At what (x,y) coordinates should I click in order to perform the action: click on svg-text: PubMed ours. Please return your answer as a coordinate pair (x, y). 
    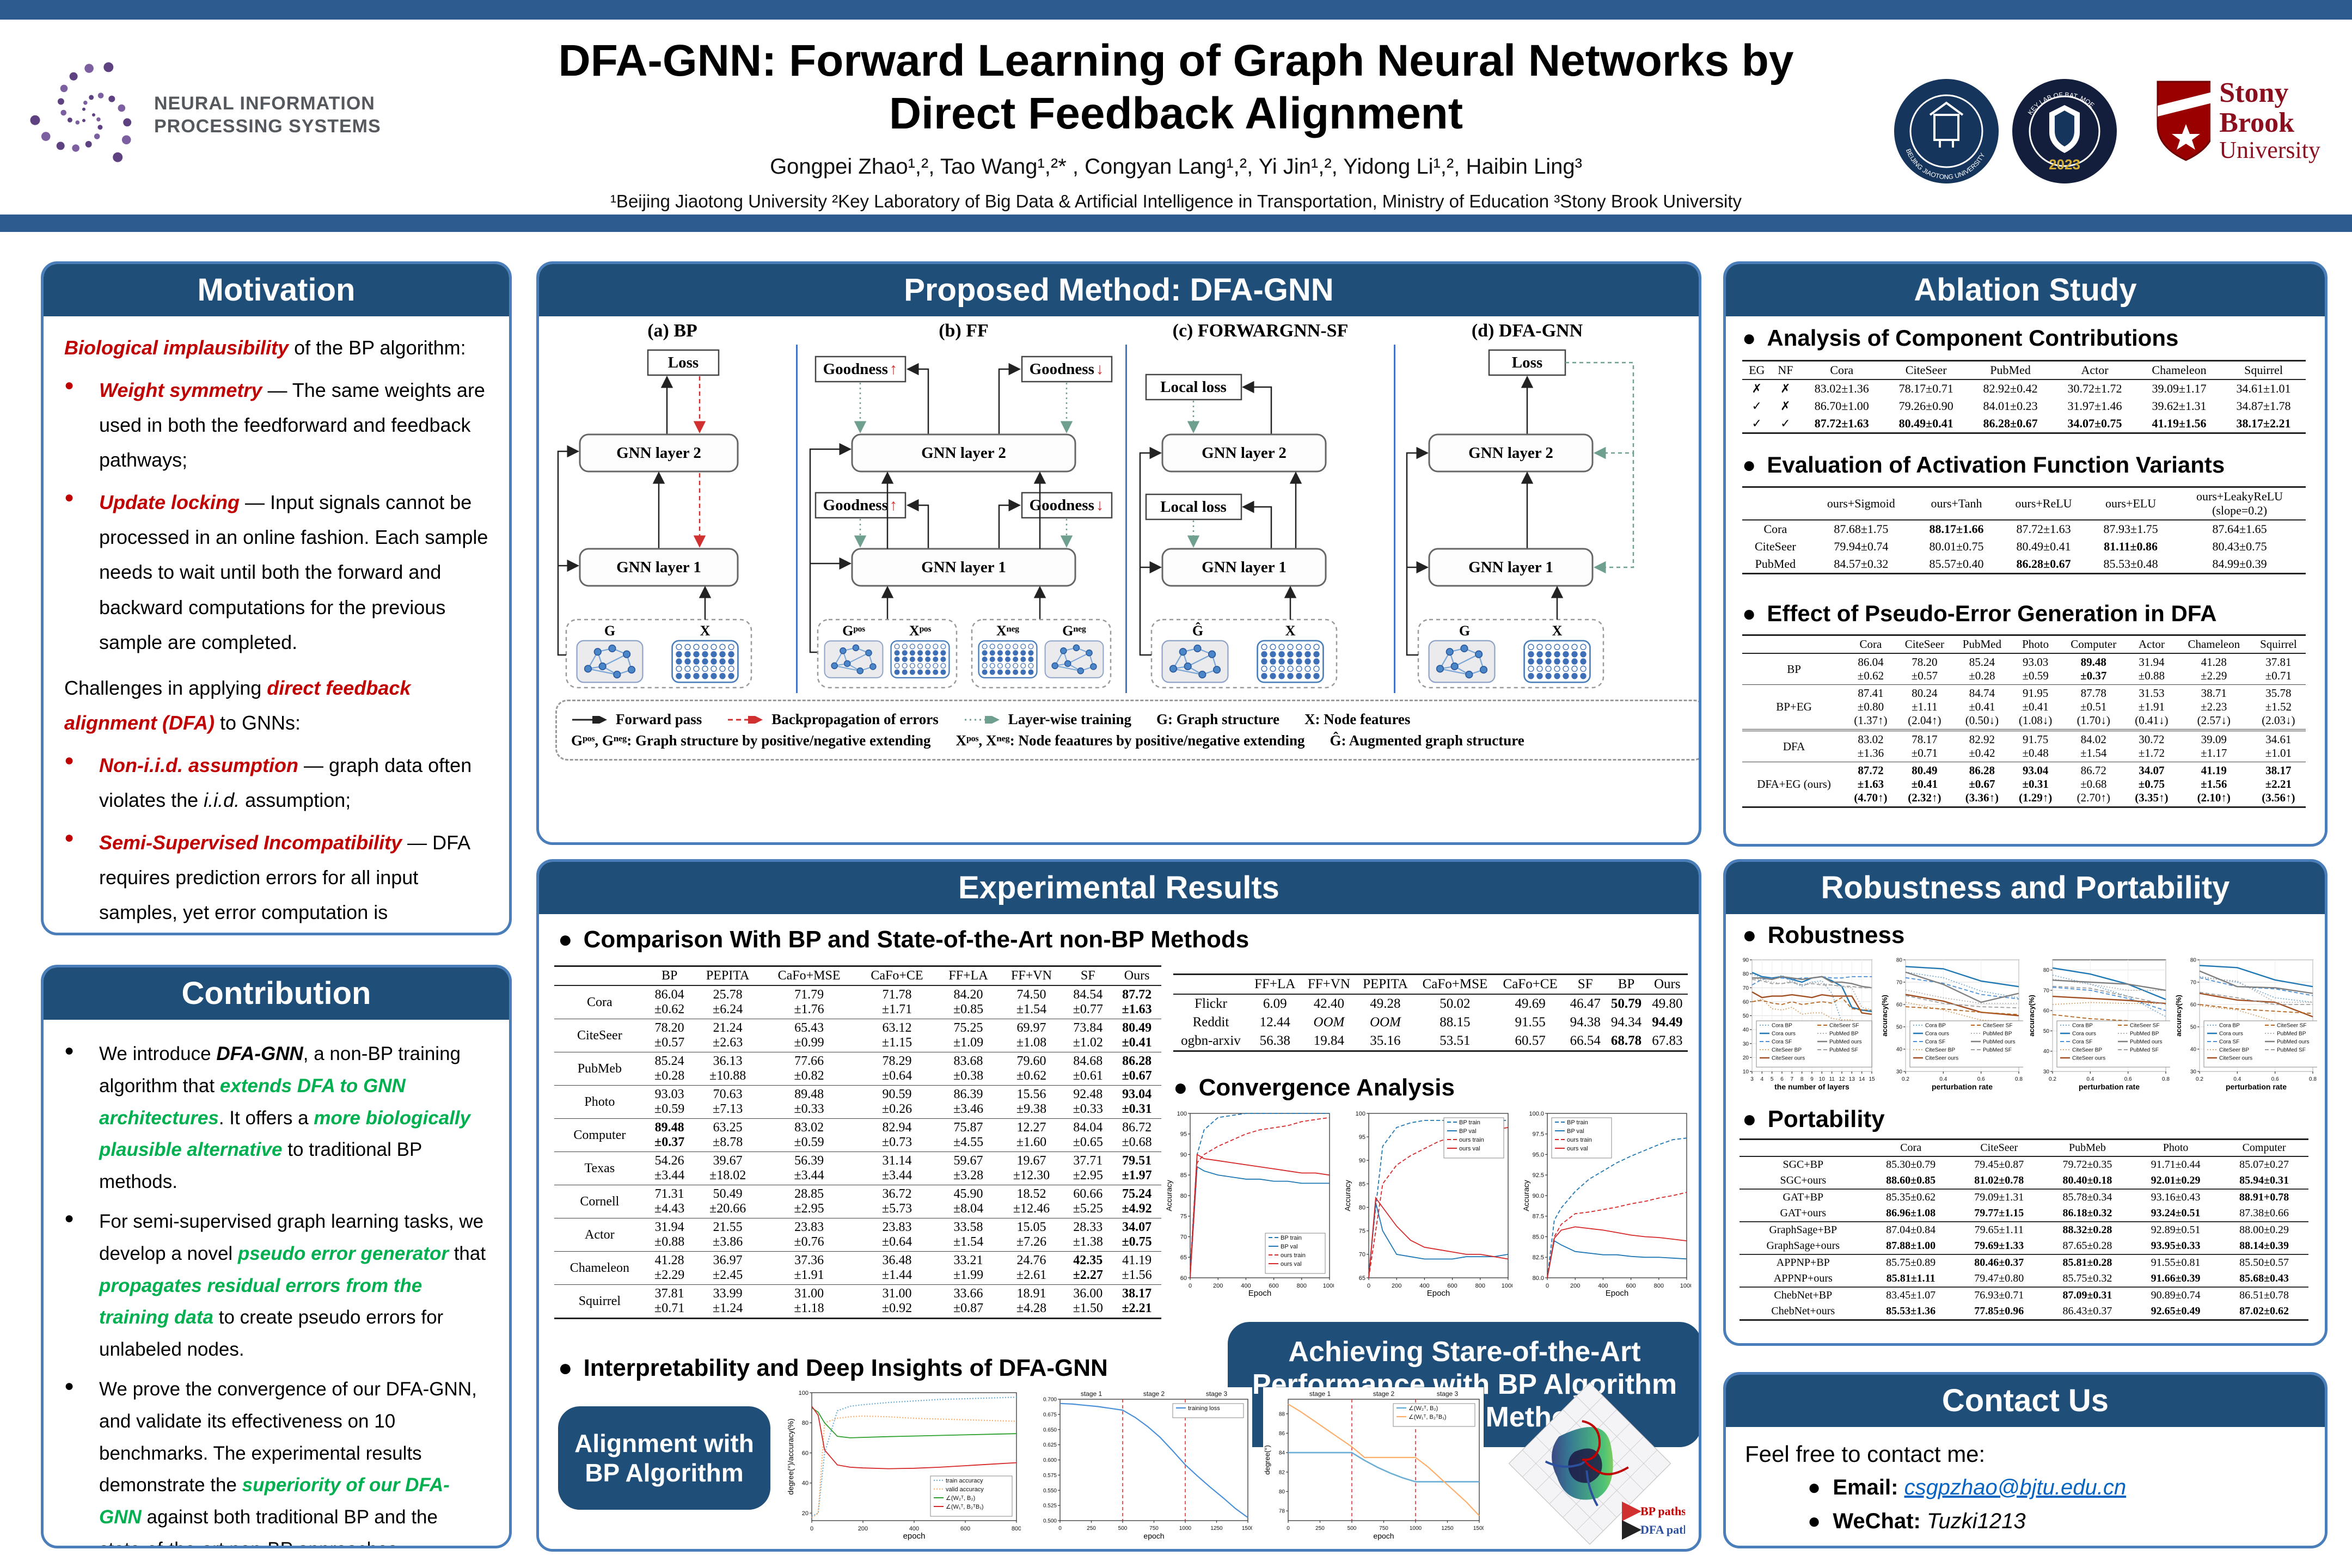
    Looking at the image, I should click on (1845, 1042).